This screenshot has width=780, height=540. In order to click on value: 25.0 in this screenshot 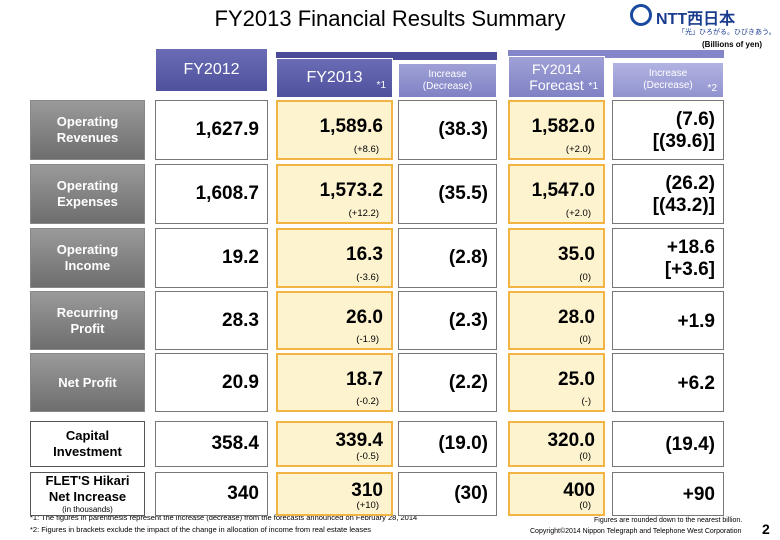, I will do `click(576, 379)`.